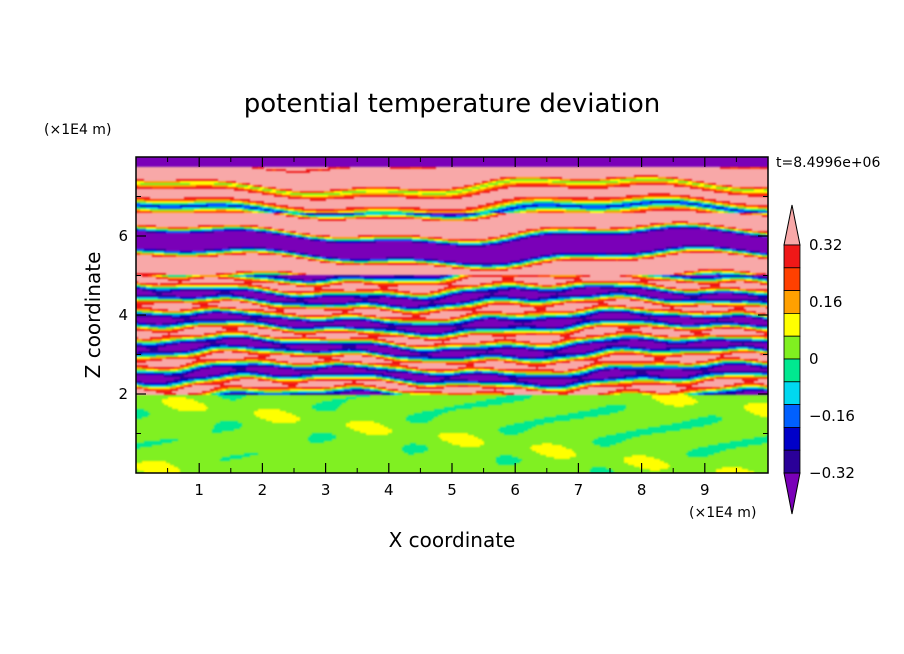 This screenshot has height=654, width=904. Describe the element at coordinates (199, 490) in the screenshot. I see `x-tick-label: 1` at that location.